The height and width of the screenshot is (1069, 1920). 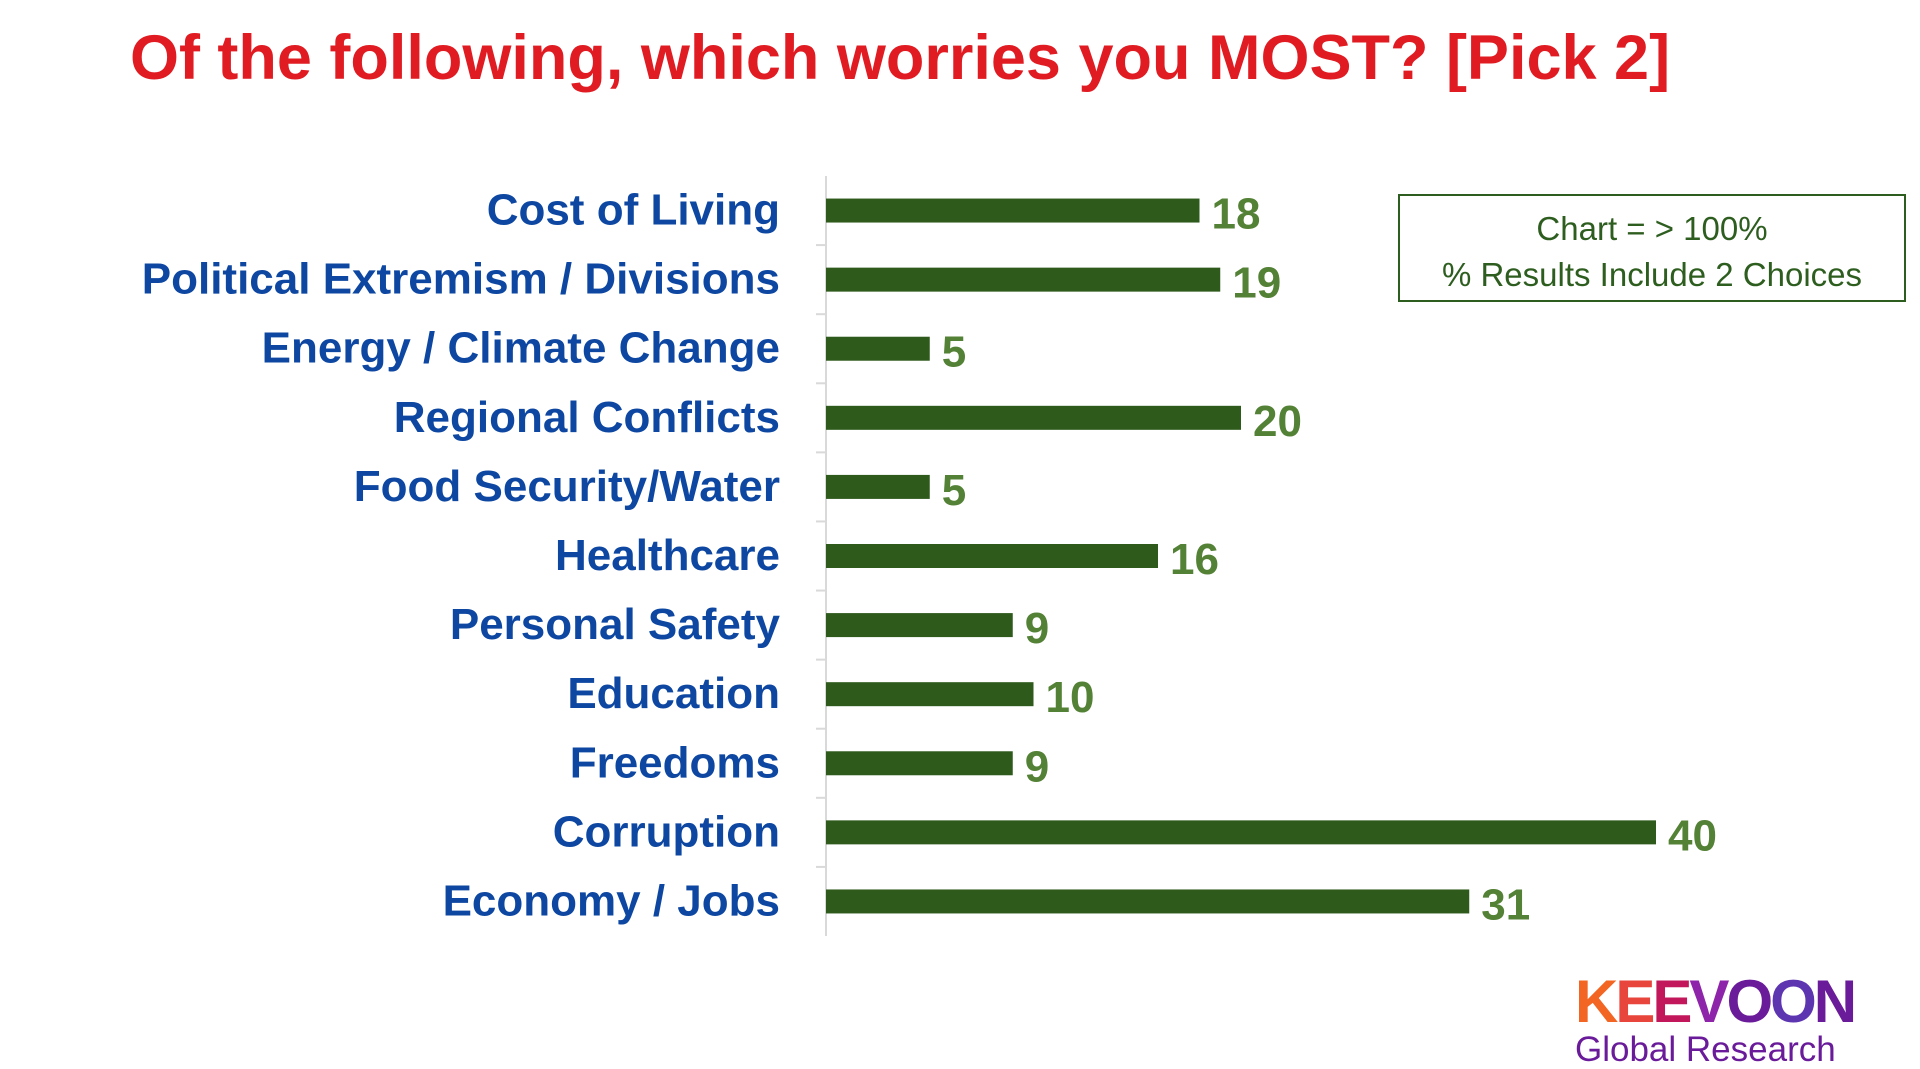 I want to click on value-label: 40, so click(x=1692, y=835).